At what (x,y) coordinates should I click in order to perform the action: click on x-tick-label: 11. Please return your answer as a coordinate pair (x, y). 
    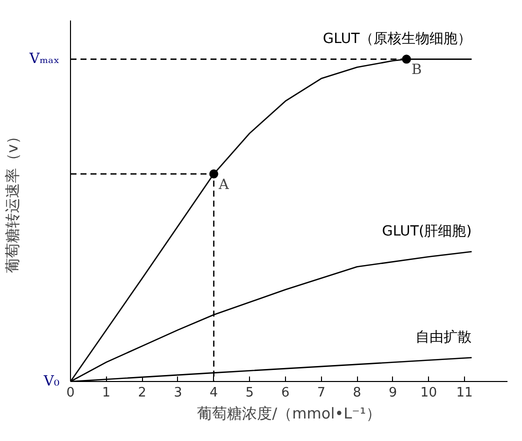
    Looking at the image, I should click on (464, 393).